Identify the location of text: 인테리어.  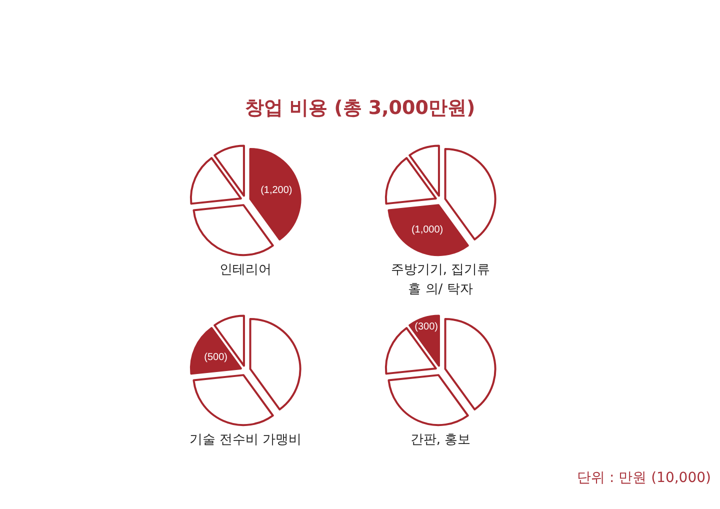
(246, 270).